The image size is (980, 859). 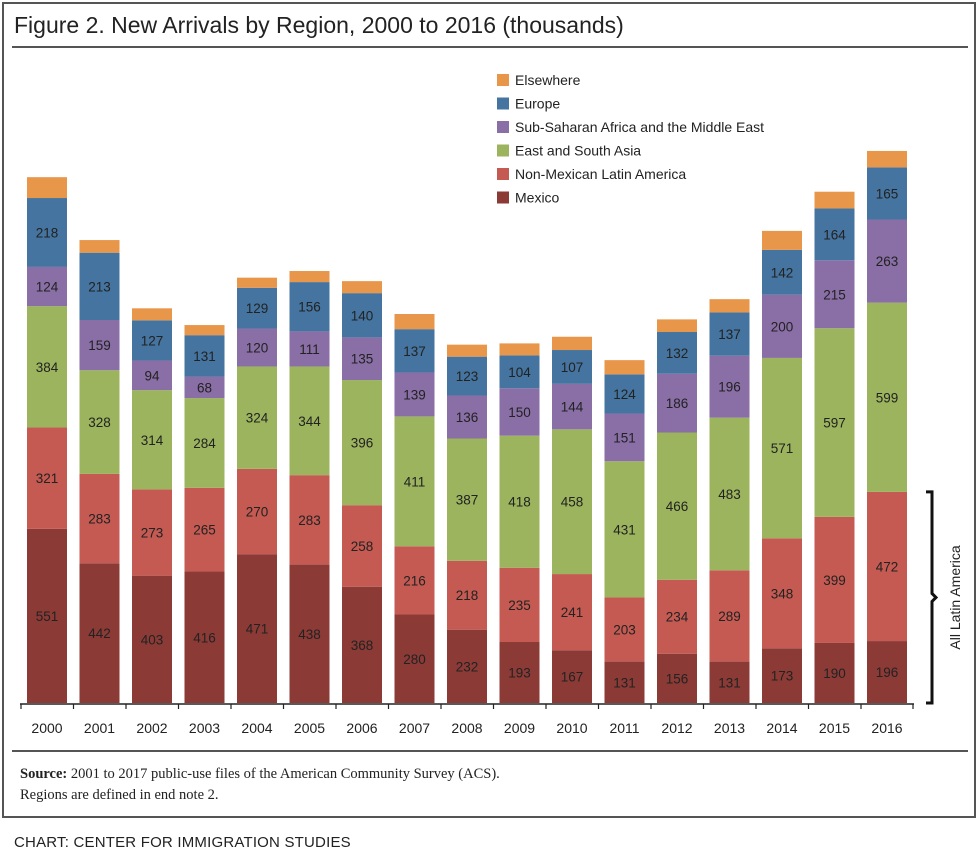 What do you see at coordinates (414, 728) in the screenshot?
I see `x-tick-label: 2007` at bounding box center [414, 728].